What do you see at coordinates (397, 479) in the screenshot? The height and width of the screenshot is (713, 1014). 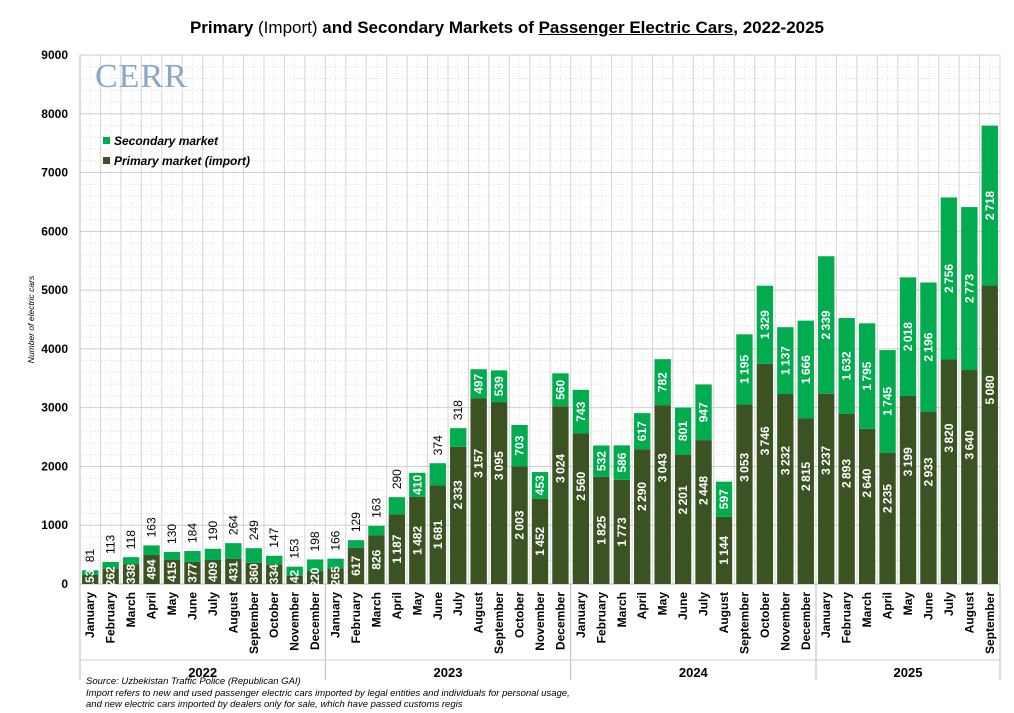 I see `secondary-data-label: 290` at bounding box center [397, 479].